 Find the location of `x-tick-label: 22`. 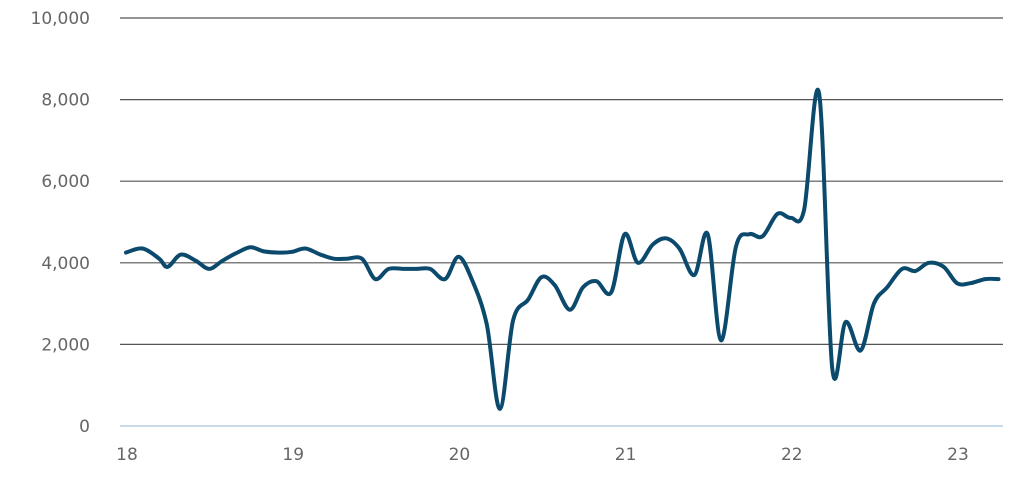

x-tick-label: 22 is located at coordinates (792, 455).